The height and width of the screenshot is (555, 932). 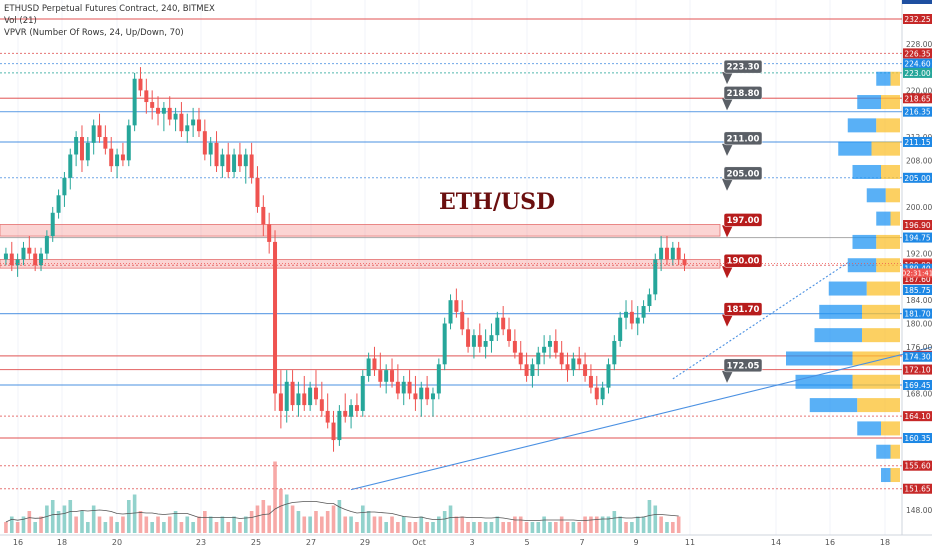 What do you see at coordinates (917, 370) in the screenshot?
I see `price-marker-label: 172.10` at bounding box center [917, 370].